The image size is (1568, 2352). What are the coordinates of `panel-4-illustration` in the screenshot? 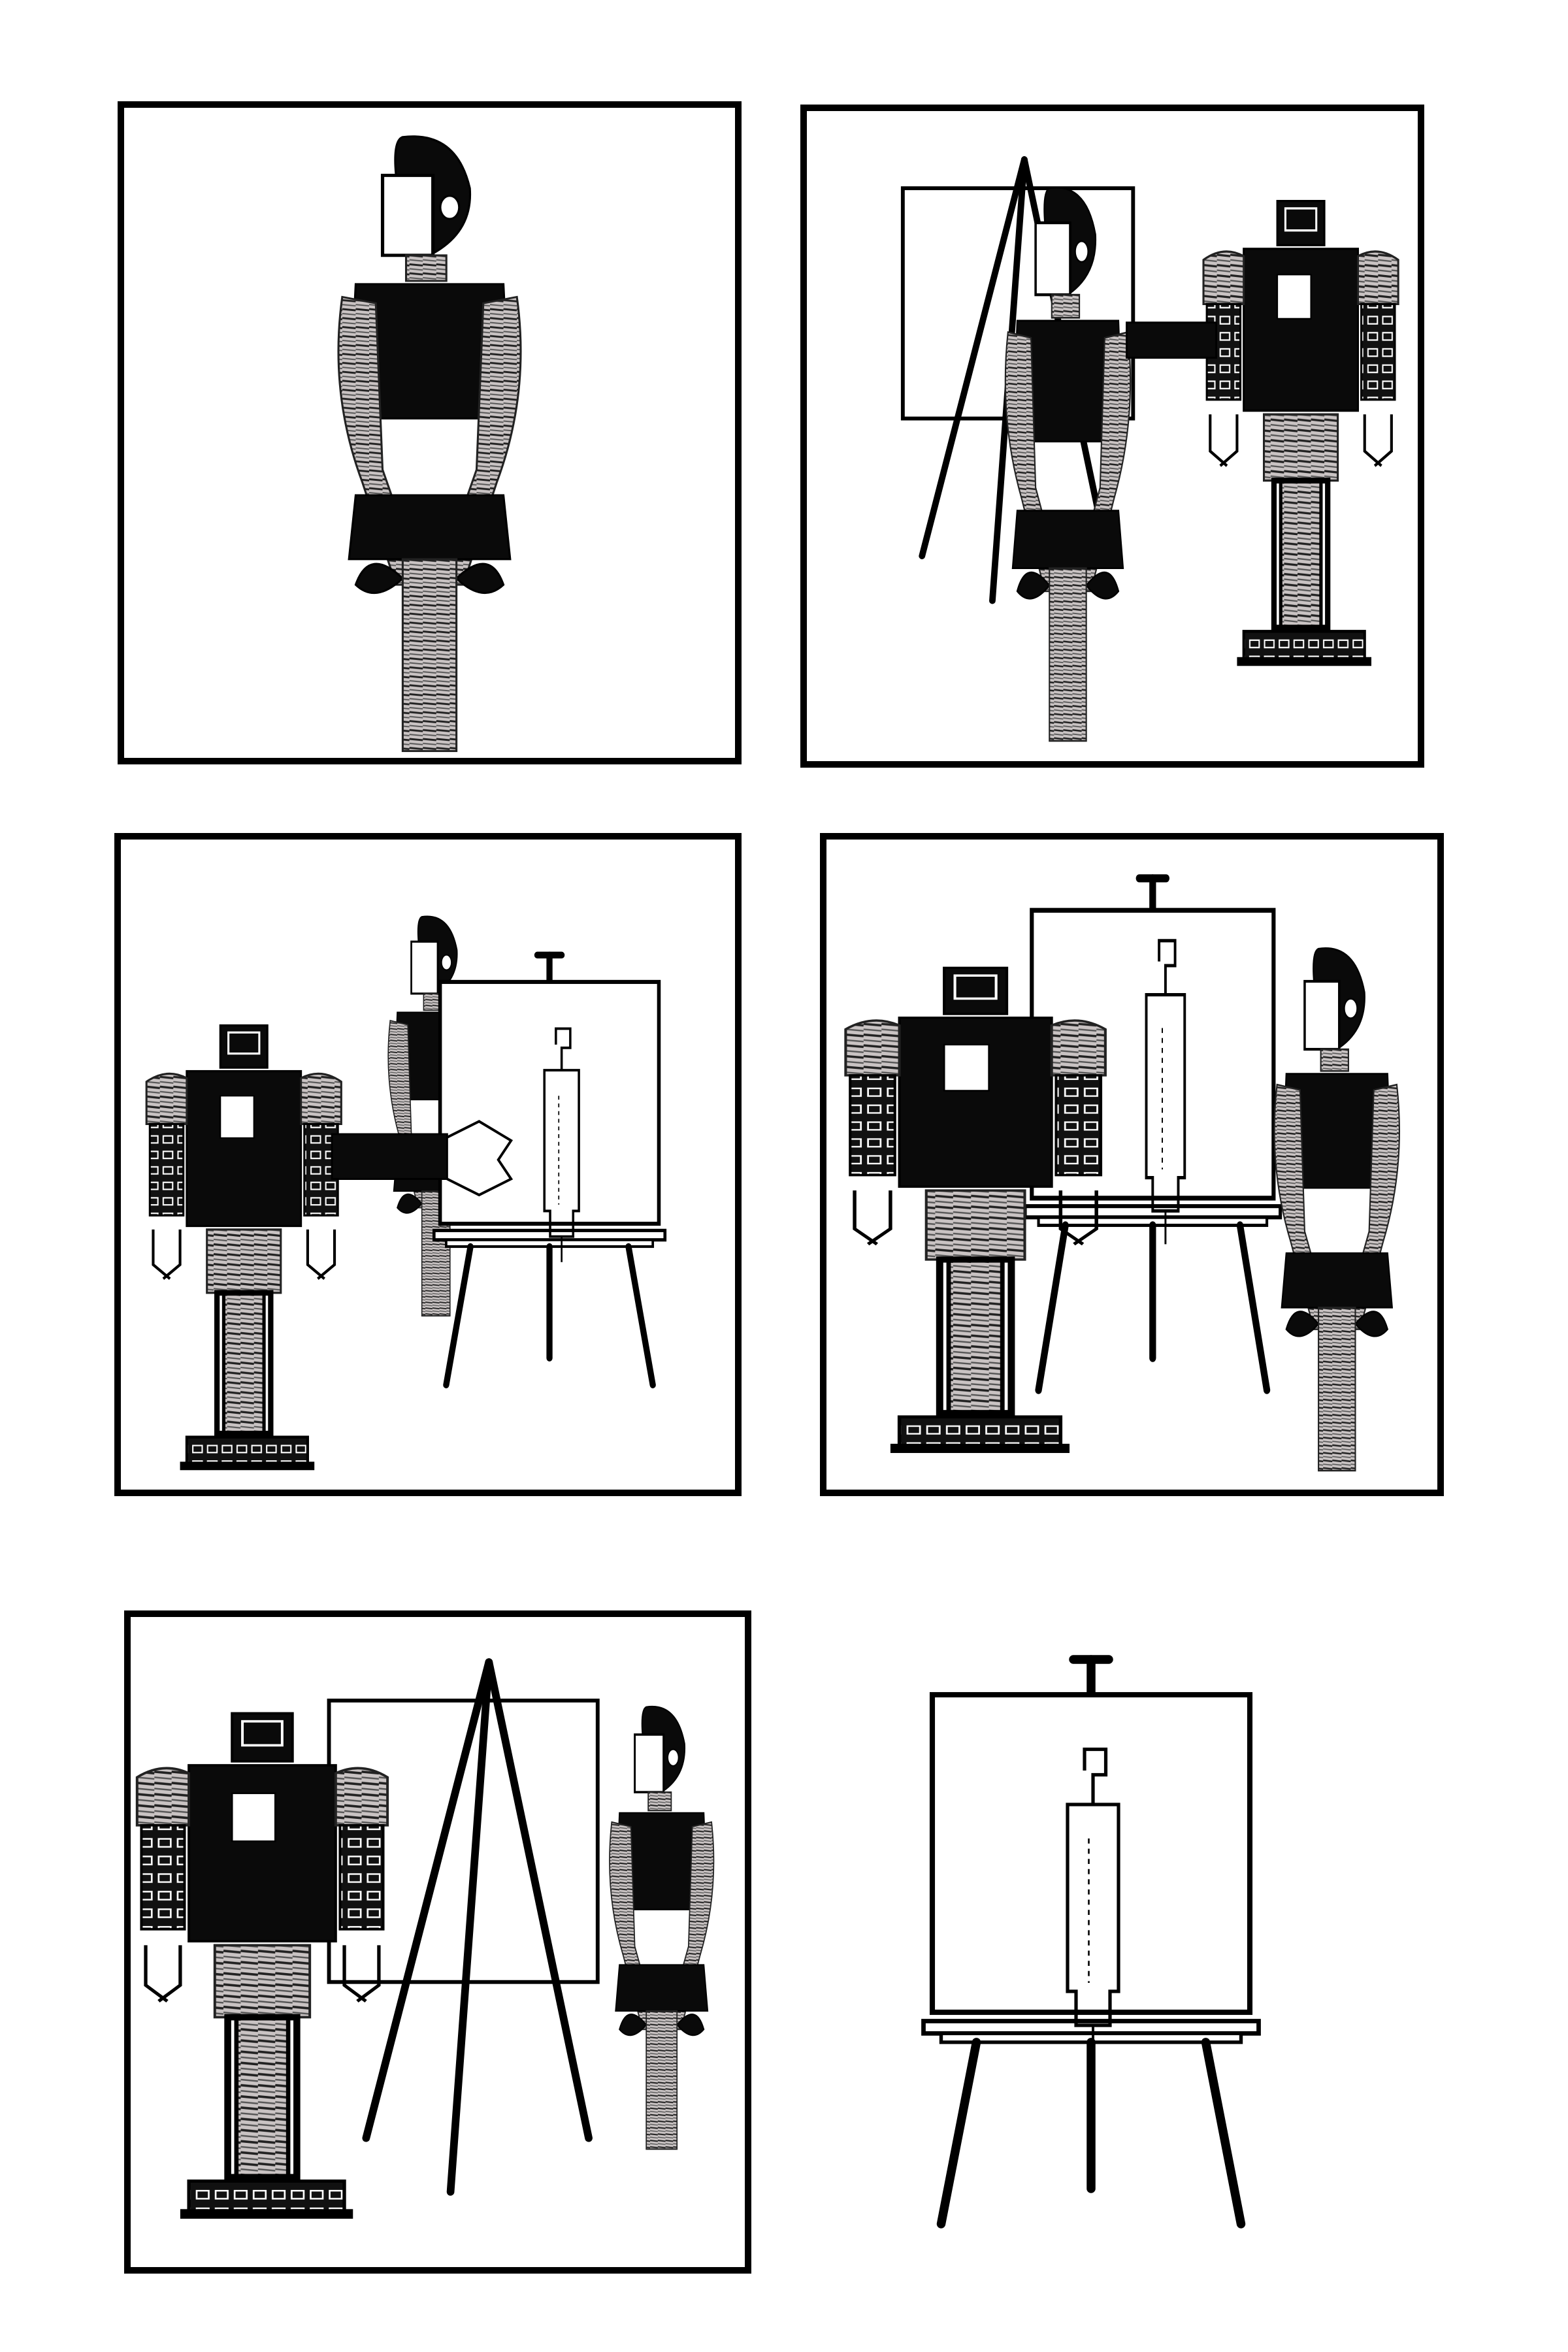 It's located at (1131, 1165).